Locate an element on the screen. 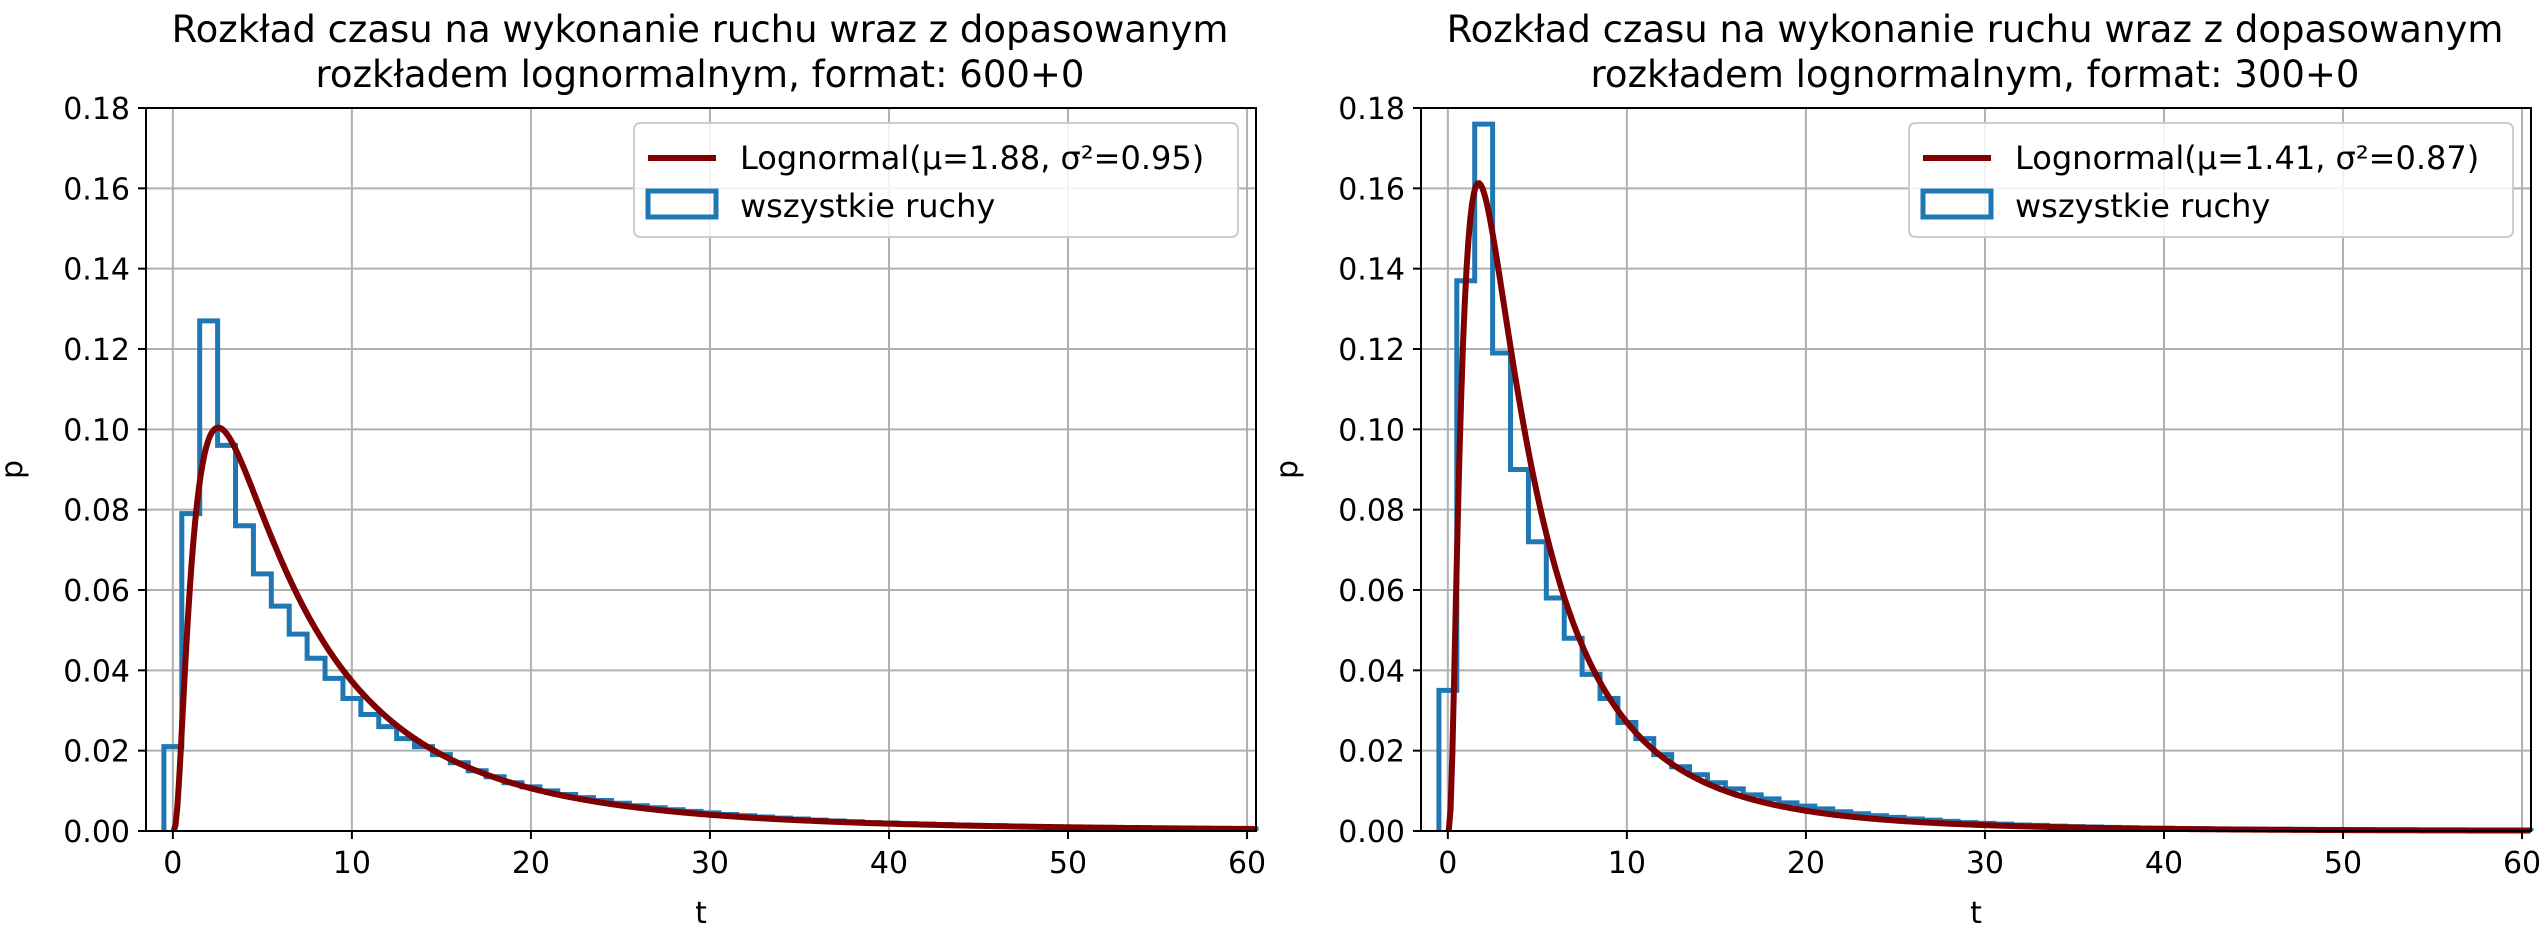  chart-title-line: rozkładem lognormalnym, format: 300+0 is located at coordinates (1975, 74).